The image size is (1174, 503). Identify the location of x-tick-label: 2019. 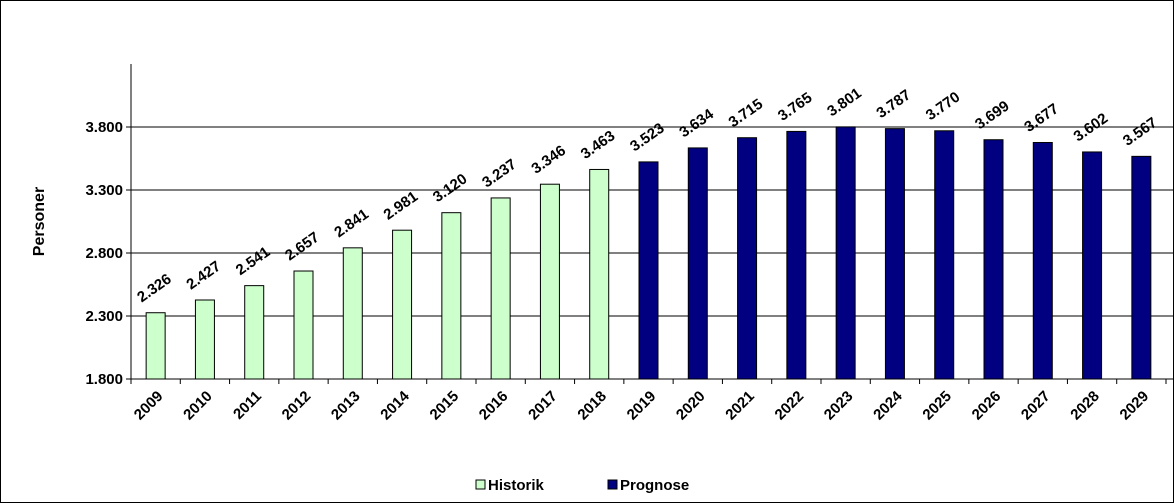
(642, 406).